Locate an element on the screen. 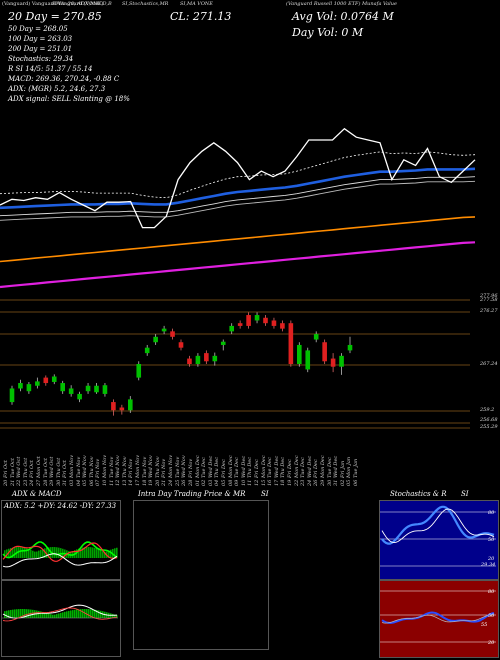 This screenshot has height=660, width=500. plus-di-line is located at coordinates (60, 550).